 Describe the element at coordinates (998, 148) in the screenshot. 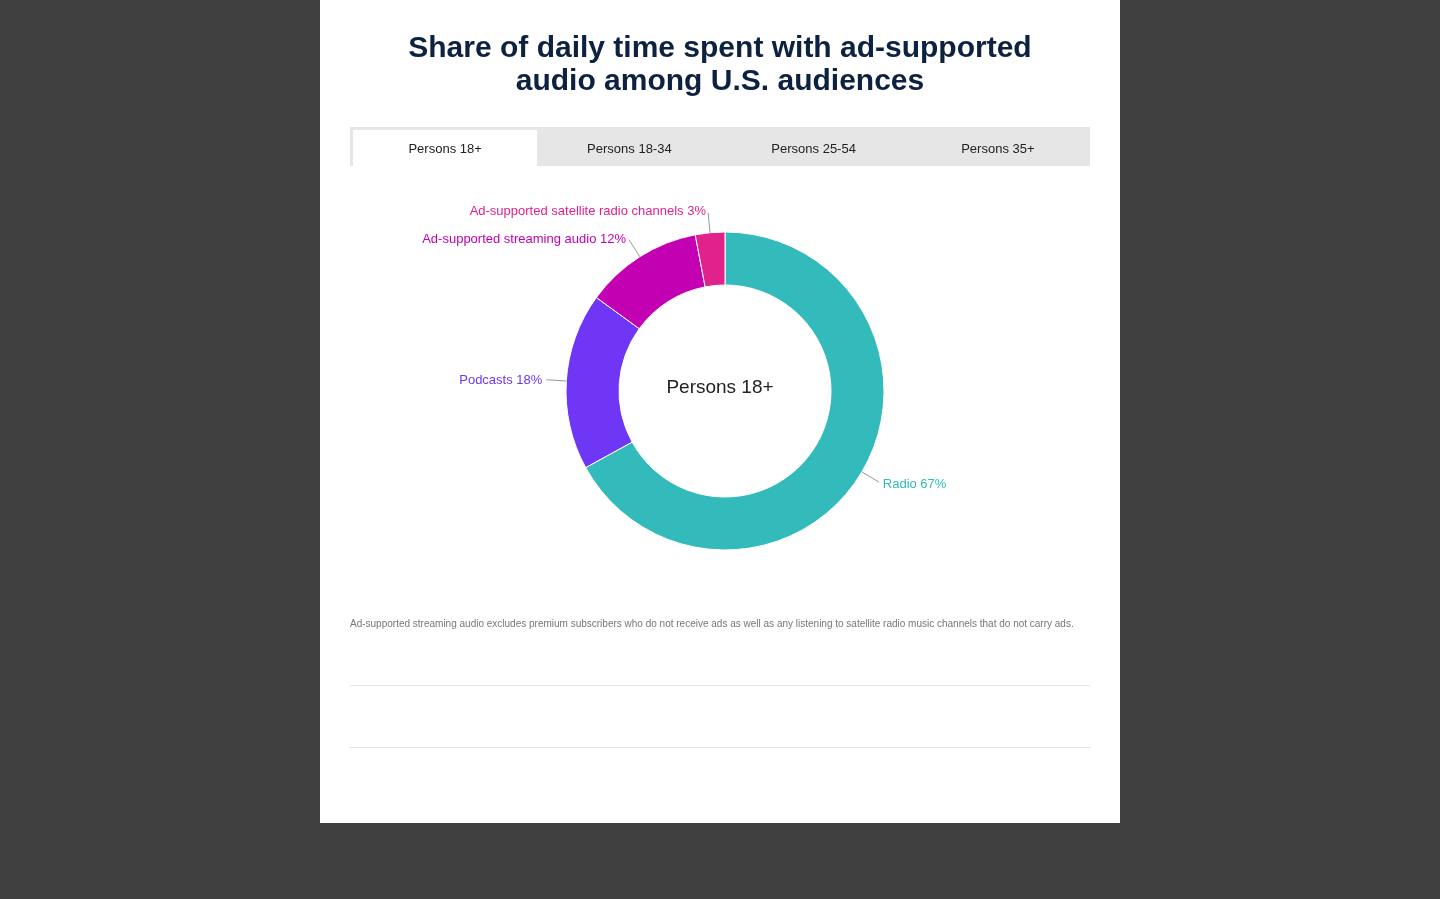

I see `text: Persons 35+` at that location.